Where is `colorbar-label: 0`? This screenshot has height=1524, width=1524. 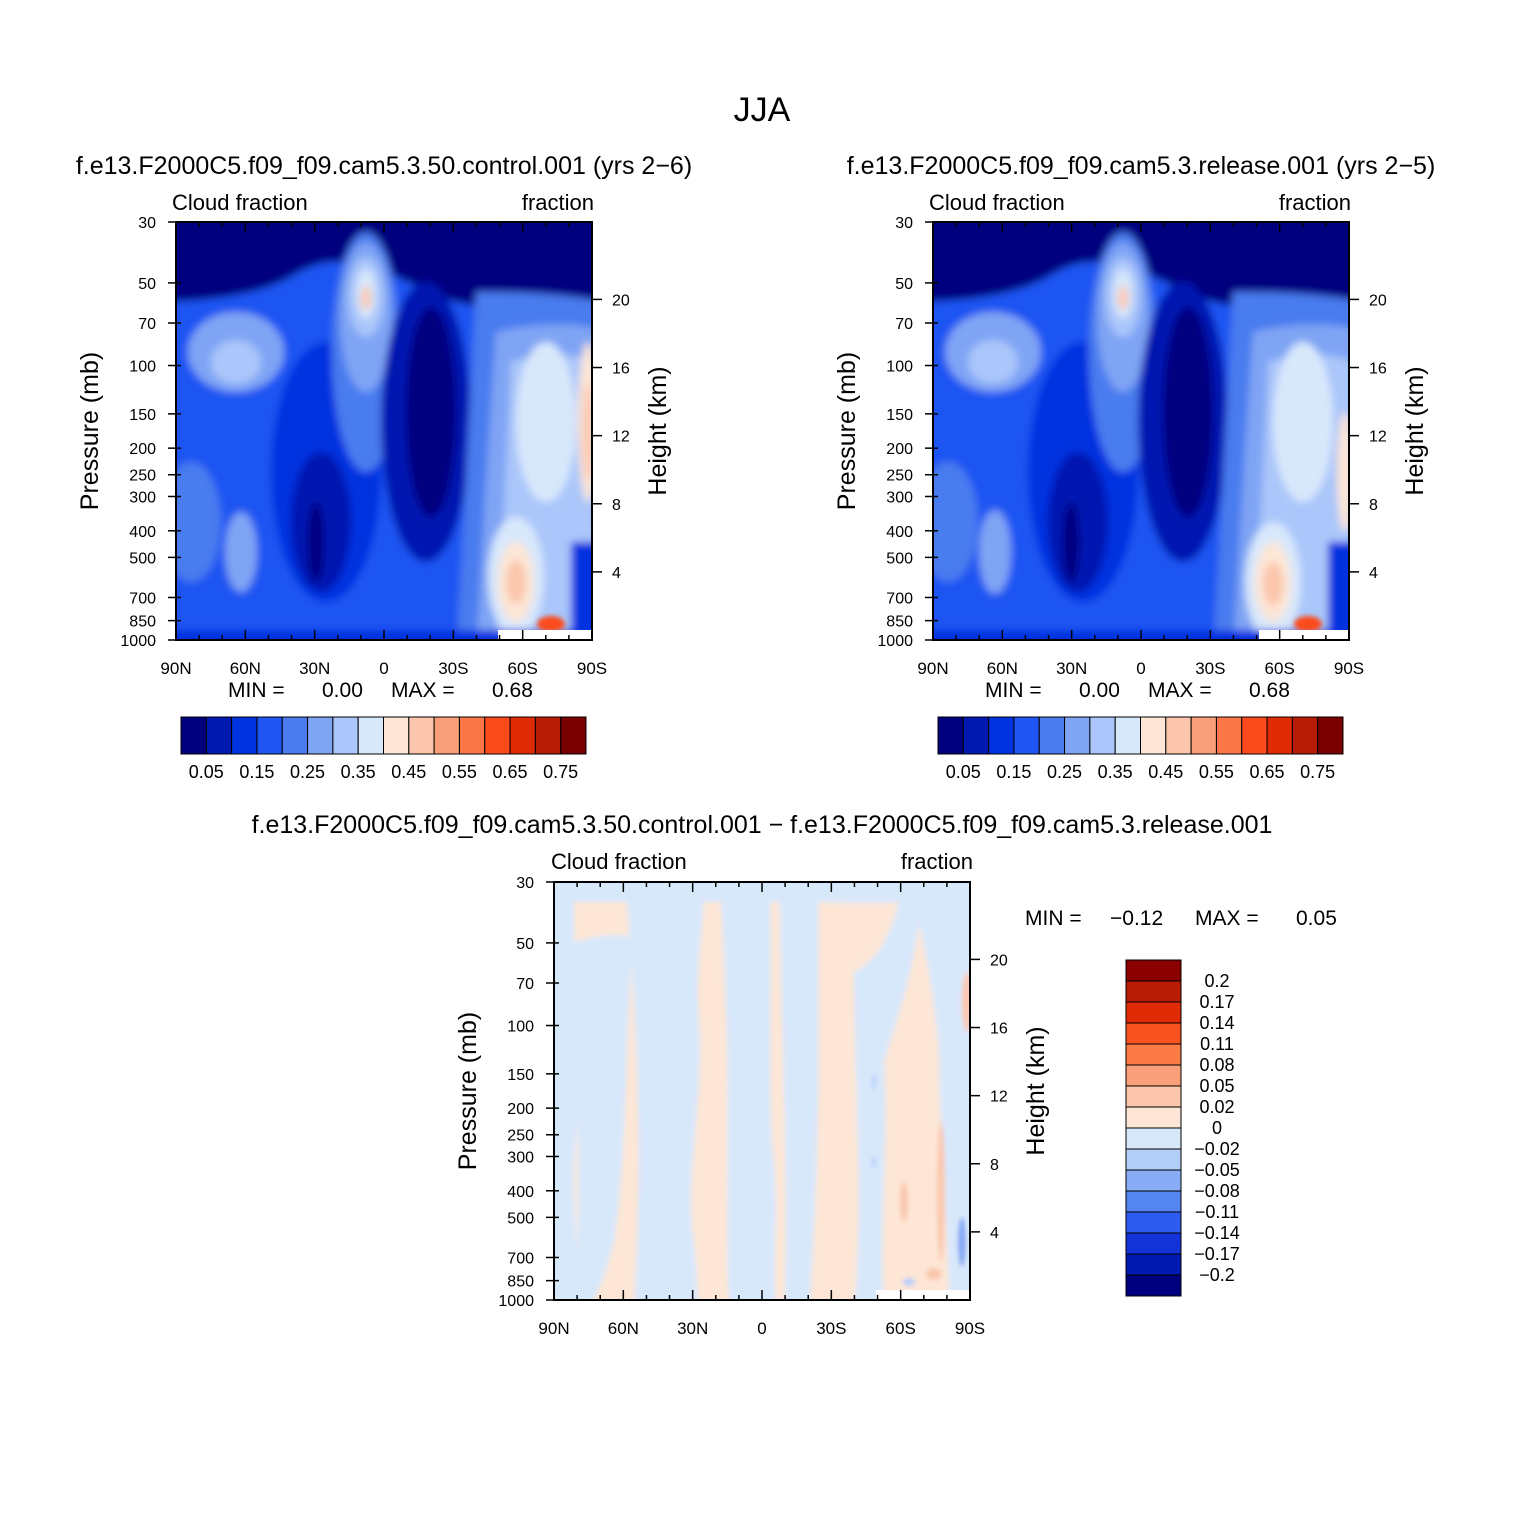
colorbar-label: 0 is located at coordinates (1217, 1128).